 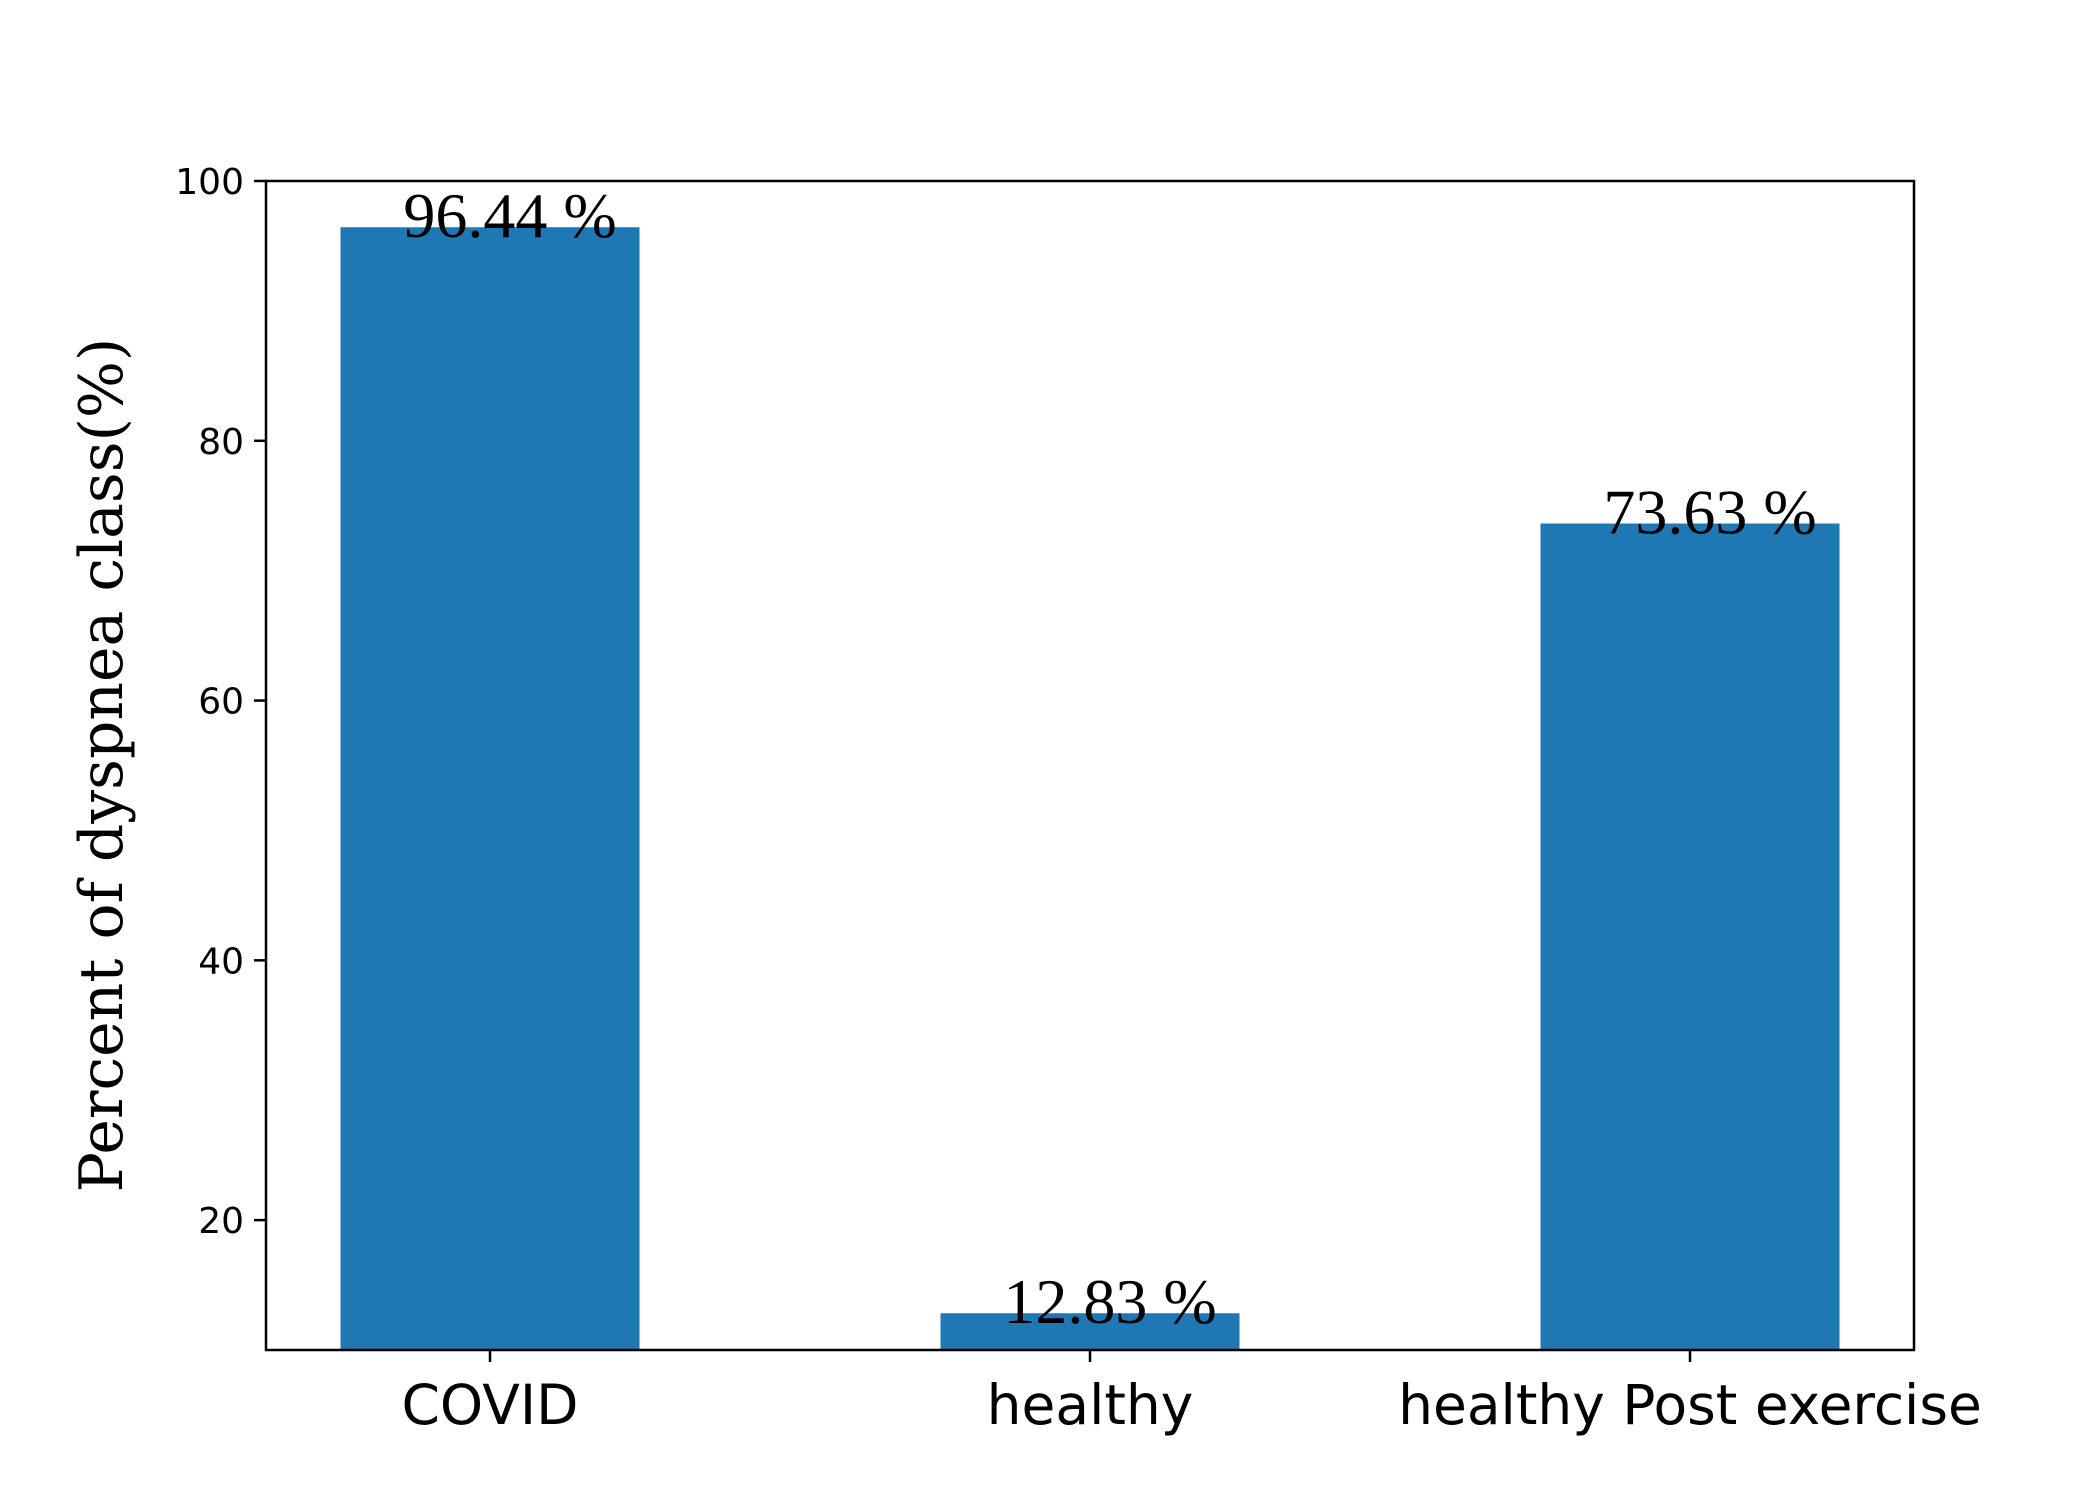 What do you see at coordinates (1690, 1405) in the screenshot?
I see `x-tick-label-2: healthy Post exercise` at bounding box center [1690, 1405].